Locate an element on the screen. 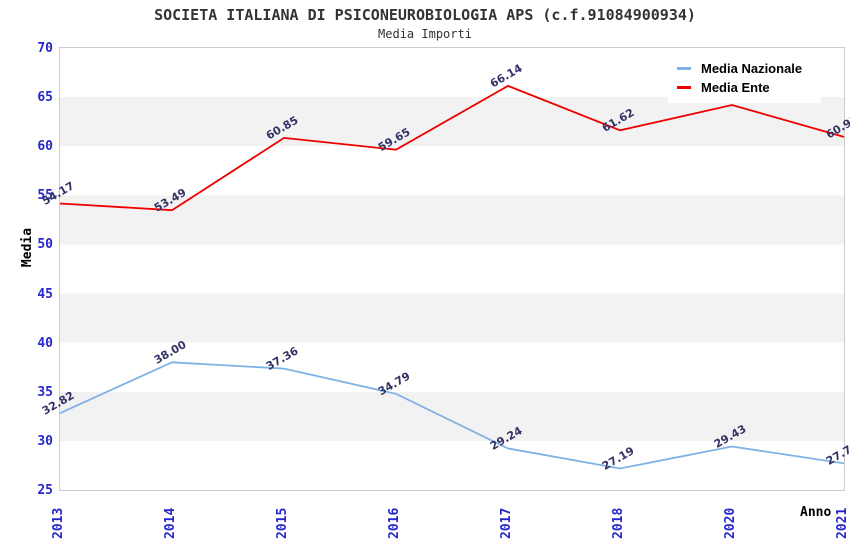 The width and height of the screenshot is (850, 550). x-tick-label: 2017 is located at coordinates (506, 523).